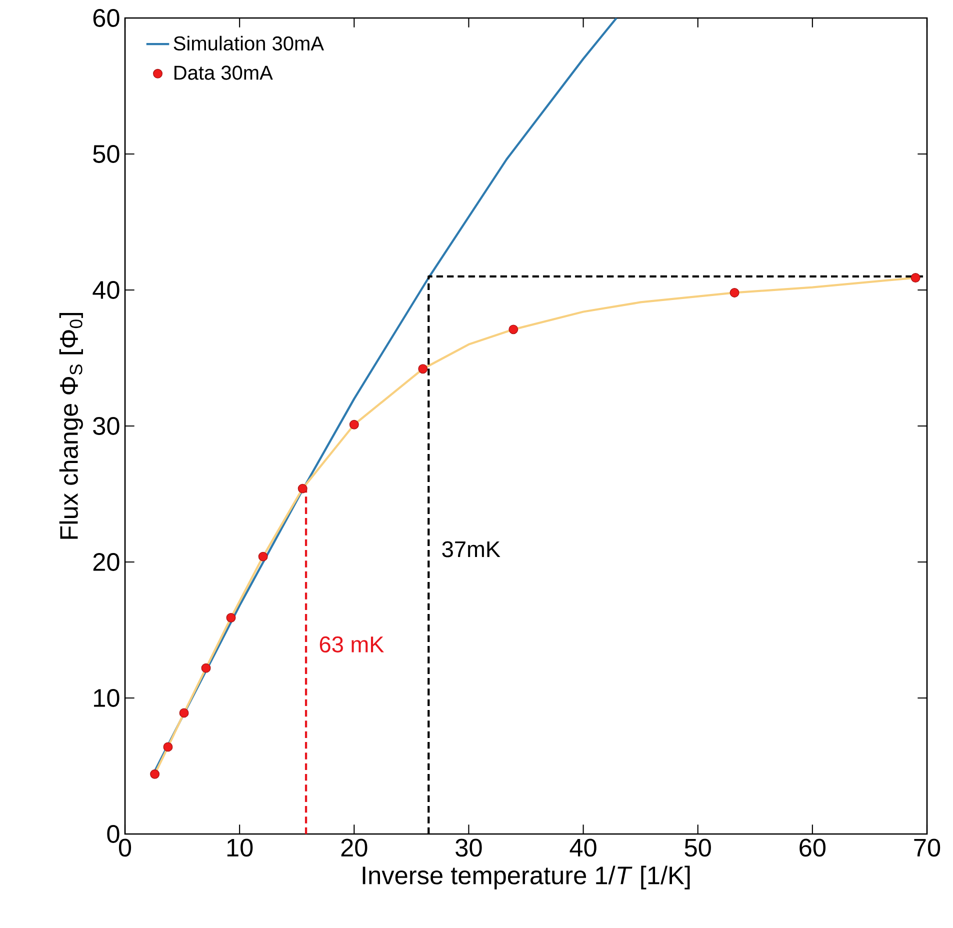  Describe the element at coordinates (107, 698) in the screenshot. I see `y-tick-label: 10` at that location.